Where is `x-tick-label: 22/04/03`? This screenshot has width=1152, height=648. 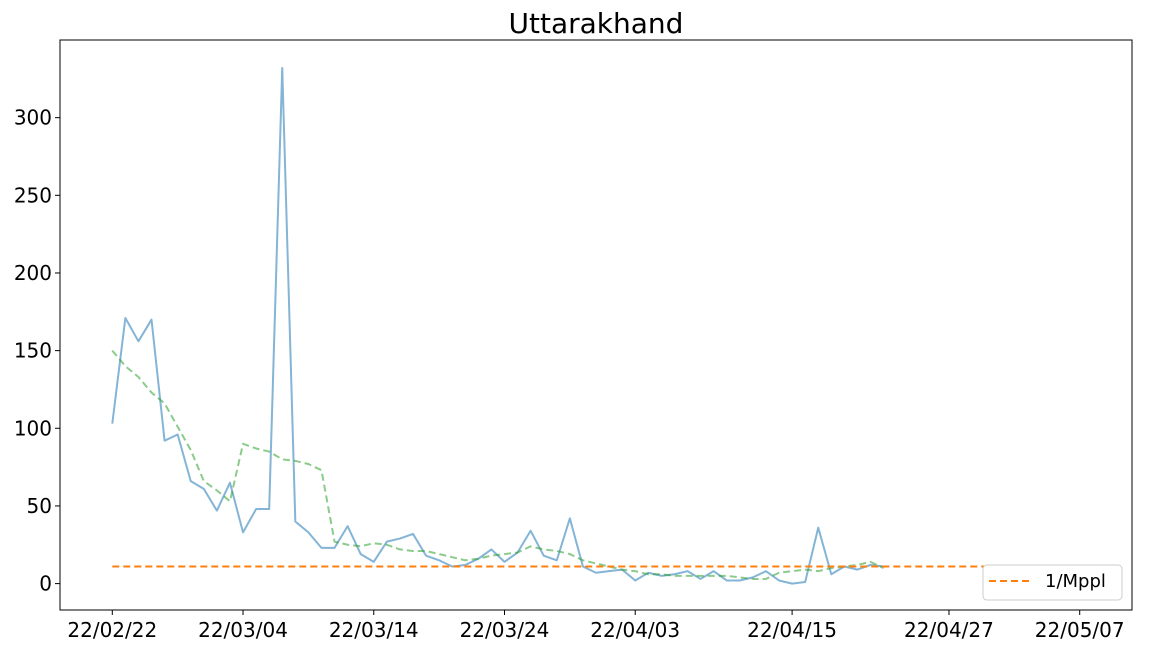 x-tick-label: 22/04/03 is located at coordinates (635, 630).